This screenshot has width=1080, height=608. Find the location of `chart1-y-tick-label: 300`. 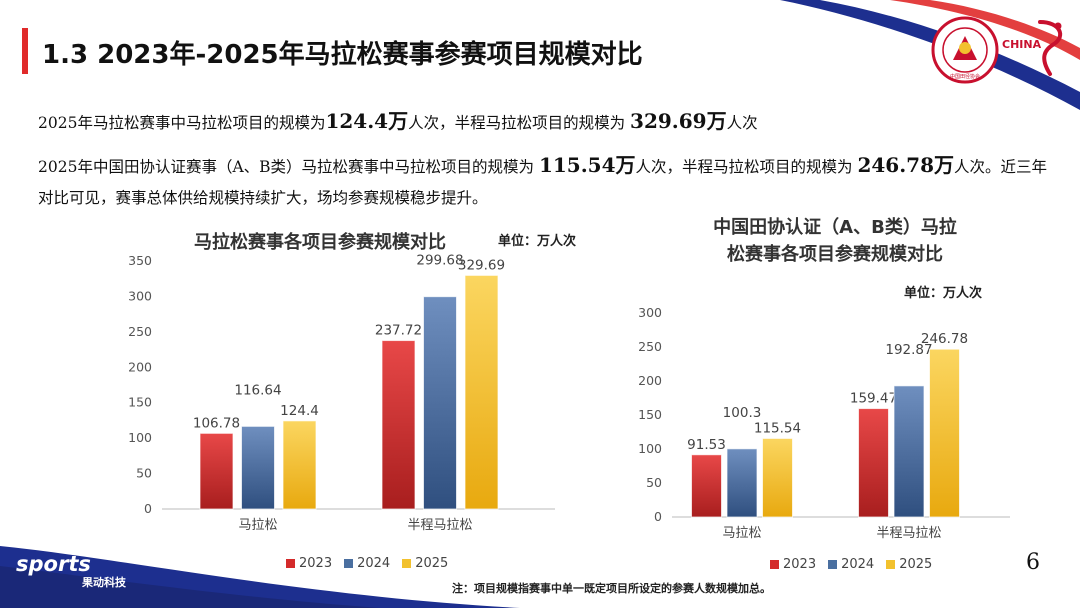

chart1-y-tick-label: 300 is located at coordinates (140, 295).